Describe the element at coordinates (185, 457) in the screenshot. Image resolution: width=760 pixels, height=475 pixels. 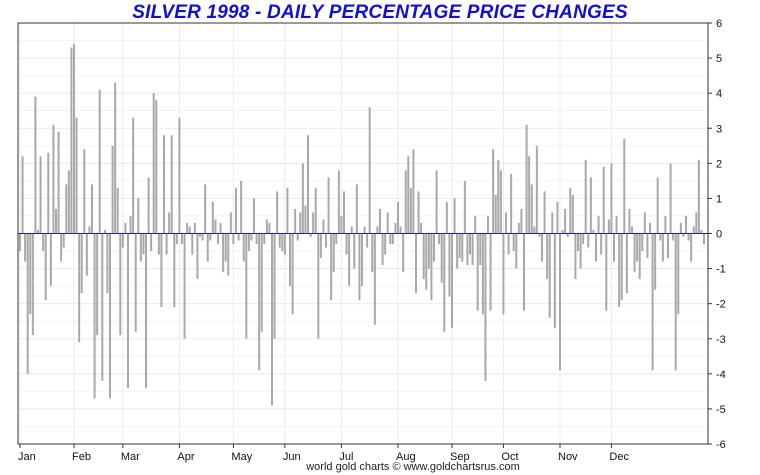
I see `x-tick-label-apr: Apr` at that location.